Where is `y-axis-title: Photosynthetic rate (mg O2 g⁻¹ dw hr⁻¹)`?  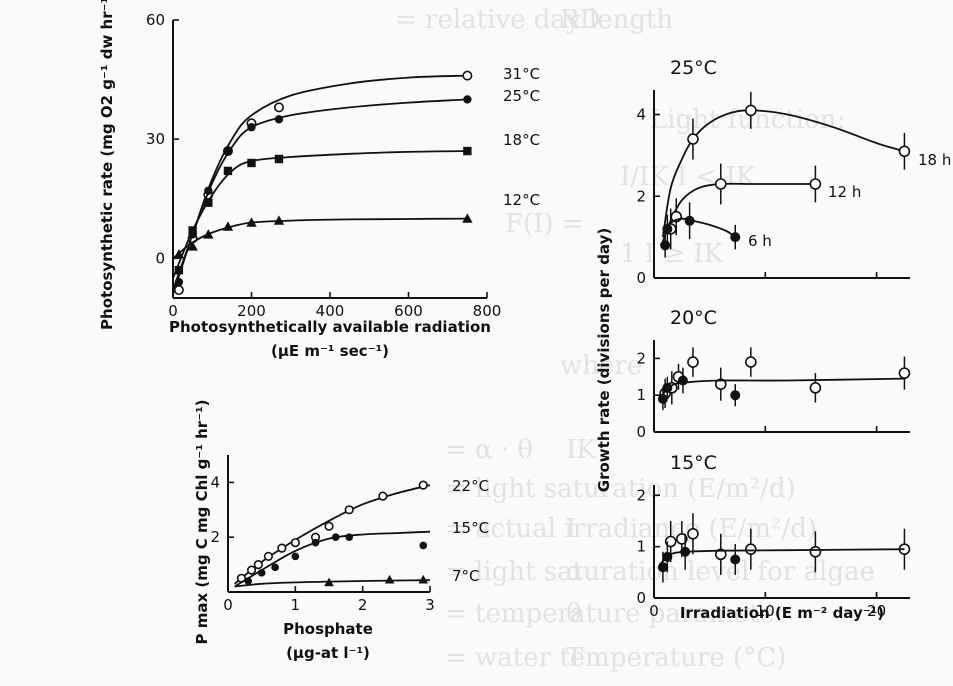 y-axis-title: Photosynthetic rate (mg O2 g⁻¹ dw hr⁻¹) is located at coordinates (107, 165).